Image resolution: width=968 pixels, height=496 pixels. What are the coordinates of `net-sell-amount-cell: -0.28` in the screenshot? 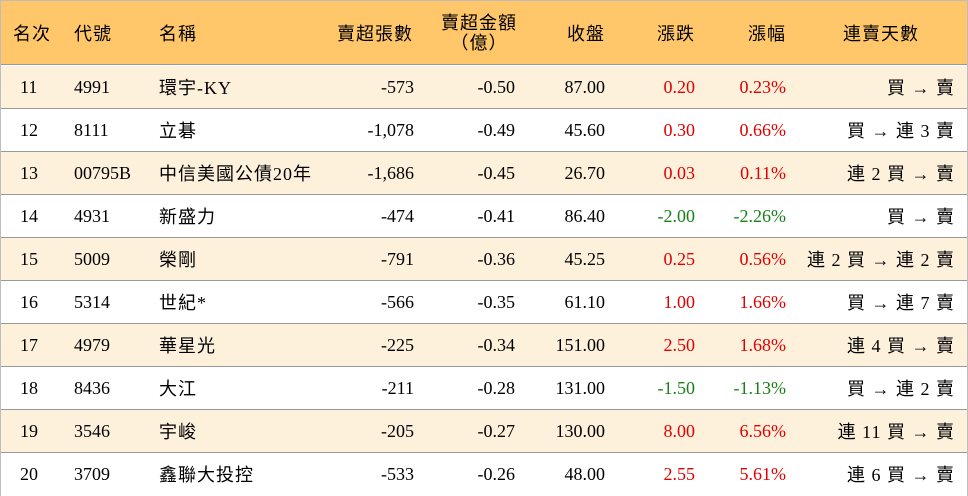 It's located at (496, 387).